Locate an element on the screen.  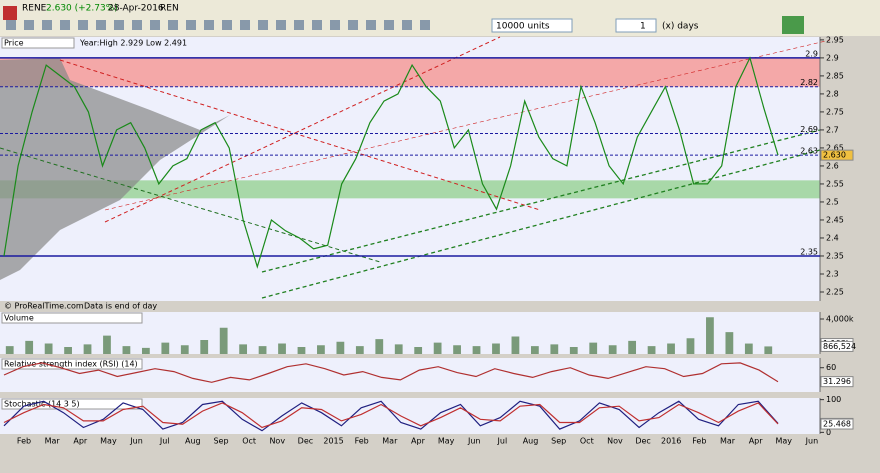
period-input is located at coordinates (636, 25).